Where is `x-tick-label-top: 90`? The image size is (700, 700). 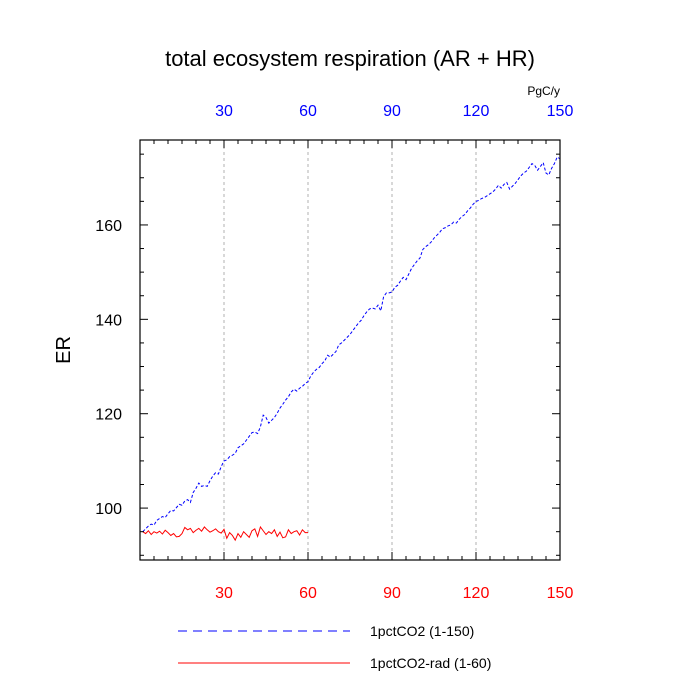 x-tick-label-top: 90 is located at coordinates (392, 111).